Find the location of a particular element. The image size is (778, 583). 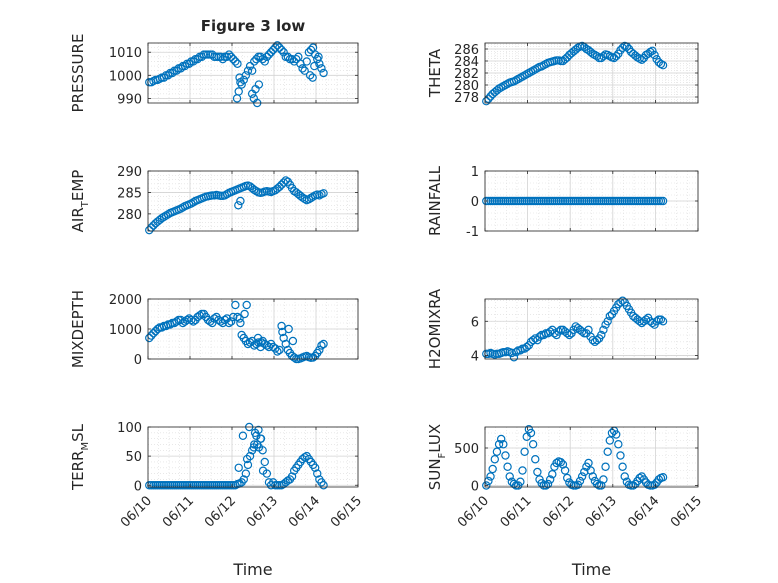

sun_flux-xtick-label: 06/11 is located at coordinates (516, 511).